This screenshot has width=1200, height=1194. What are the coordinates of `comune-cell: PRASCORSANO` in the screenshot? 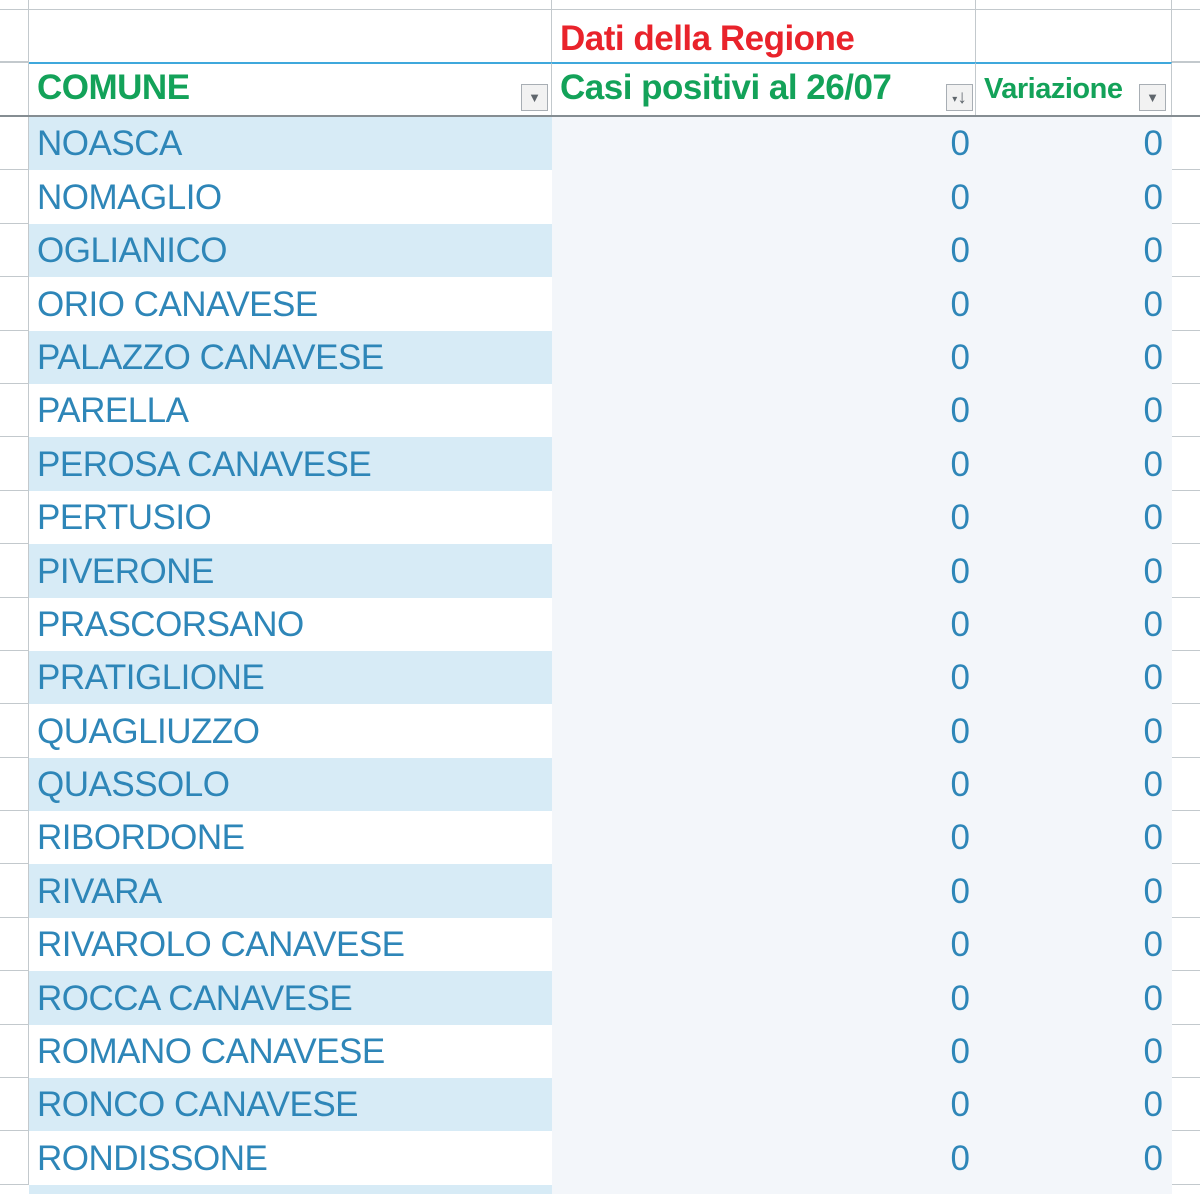 It's located at (290, 624).